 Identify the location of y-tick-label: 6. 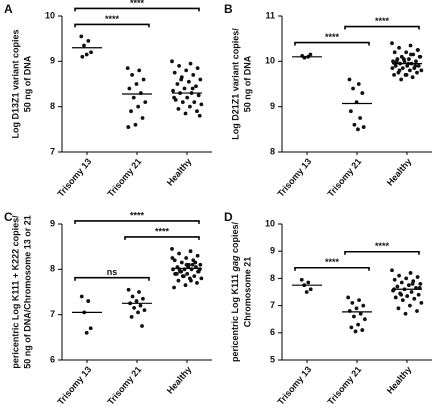
(272, 332).